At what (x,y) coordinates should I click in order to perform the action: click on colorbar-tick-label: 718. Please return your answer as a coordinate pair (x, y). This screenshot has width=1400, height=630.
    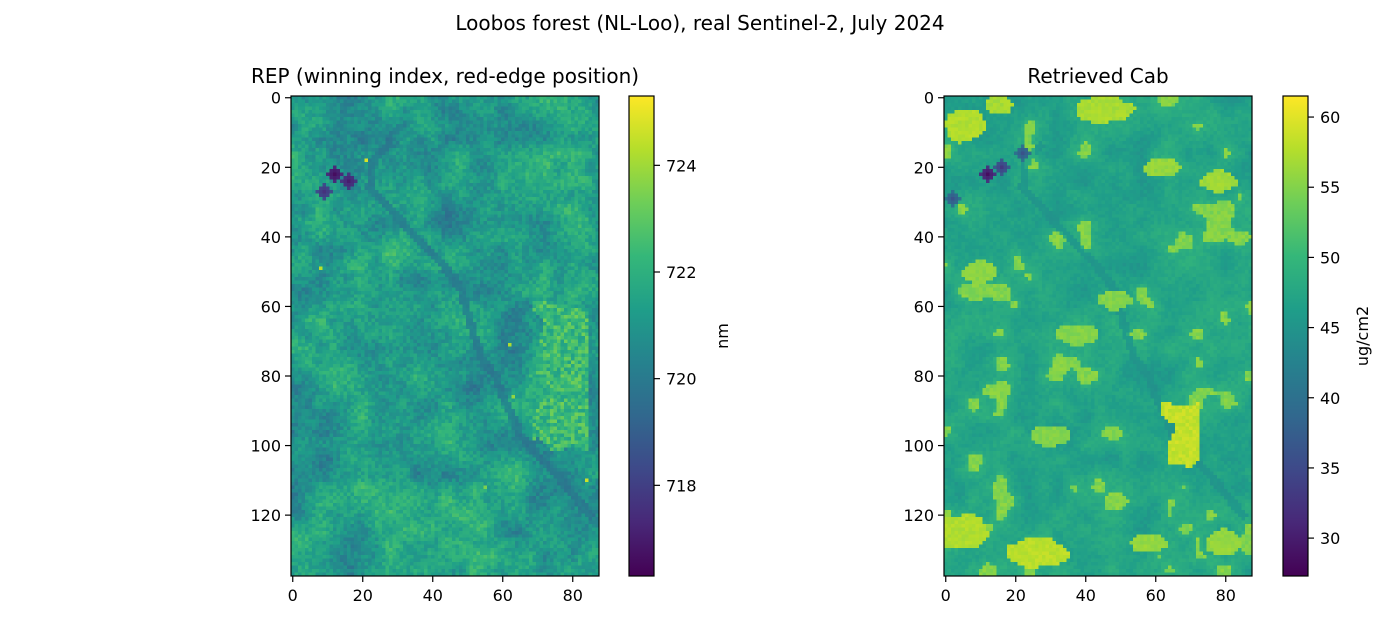
    Looking at the image, I should click on (681, 485).